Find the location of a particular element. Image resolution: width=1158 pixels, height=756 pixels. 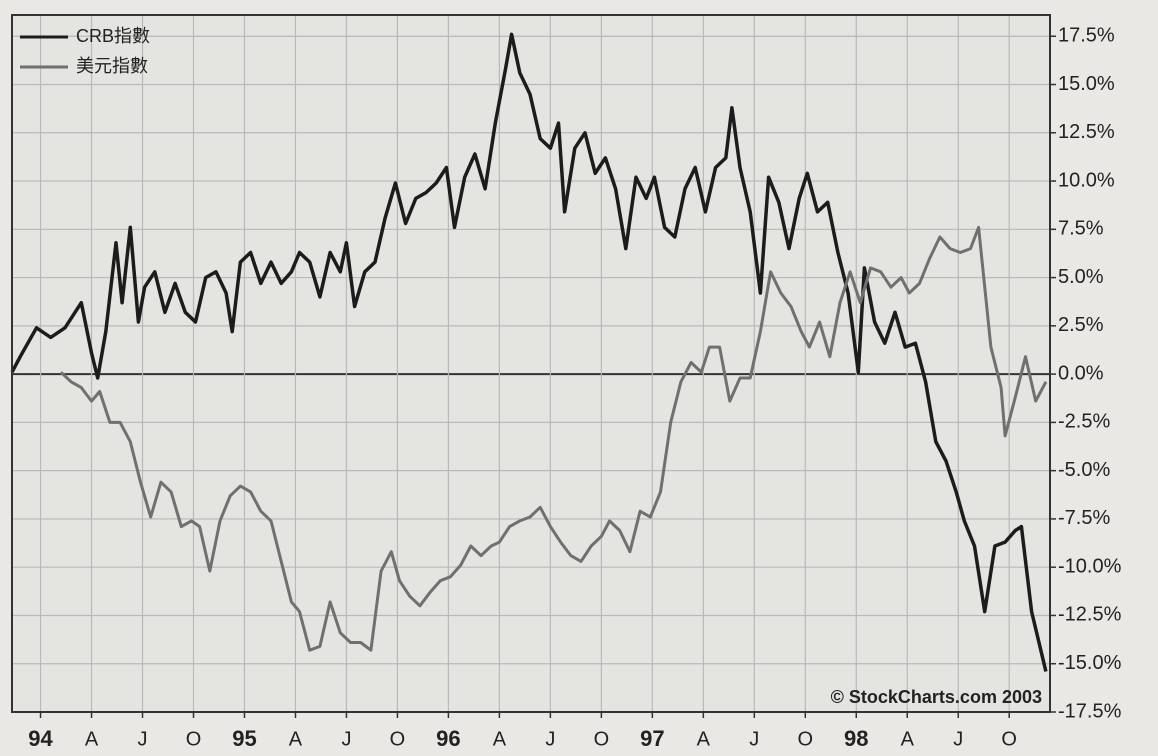

y-tick-label: -2.5% is located at coordinates (1084, 422).